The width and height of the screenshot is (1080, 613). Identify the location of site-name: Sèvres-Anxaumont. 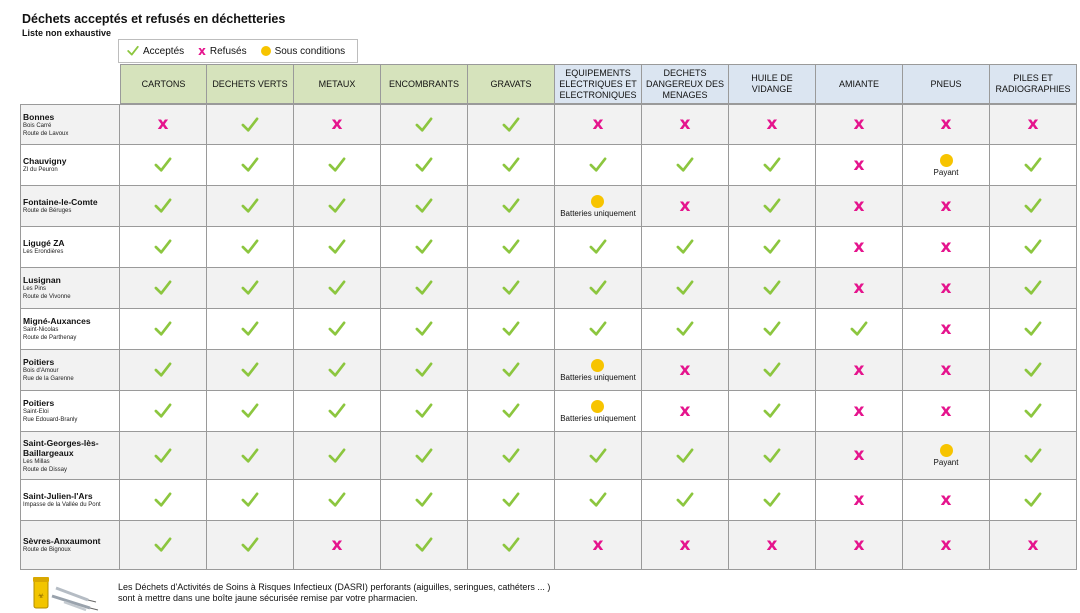
(62, 541).